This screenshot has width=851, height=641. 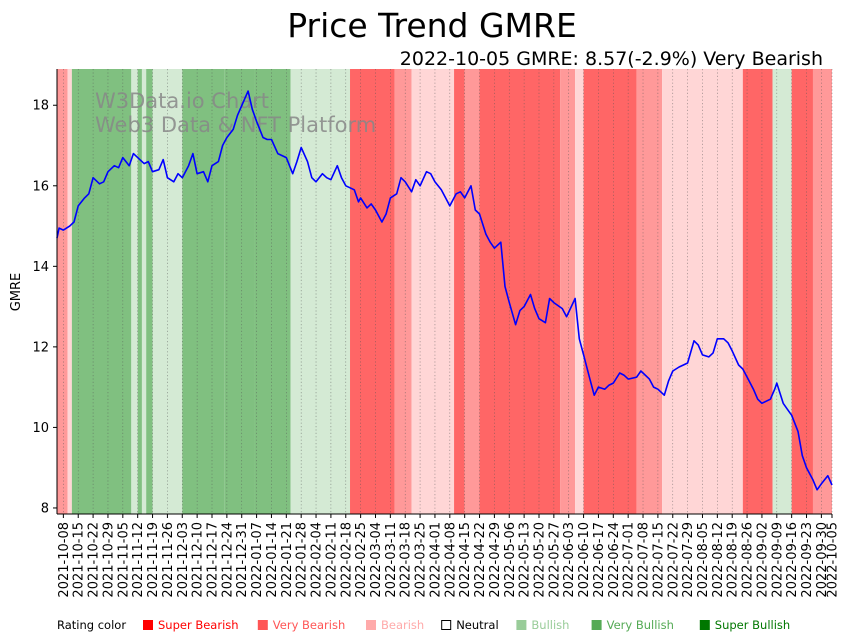 What do you see at coordinates (309, 625) in the screenshot?
I see `legend-label: Very Bearish` at bounding box center [309, 625].